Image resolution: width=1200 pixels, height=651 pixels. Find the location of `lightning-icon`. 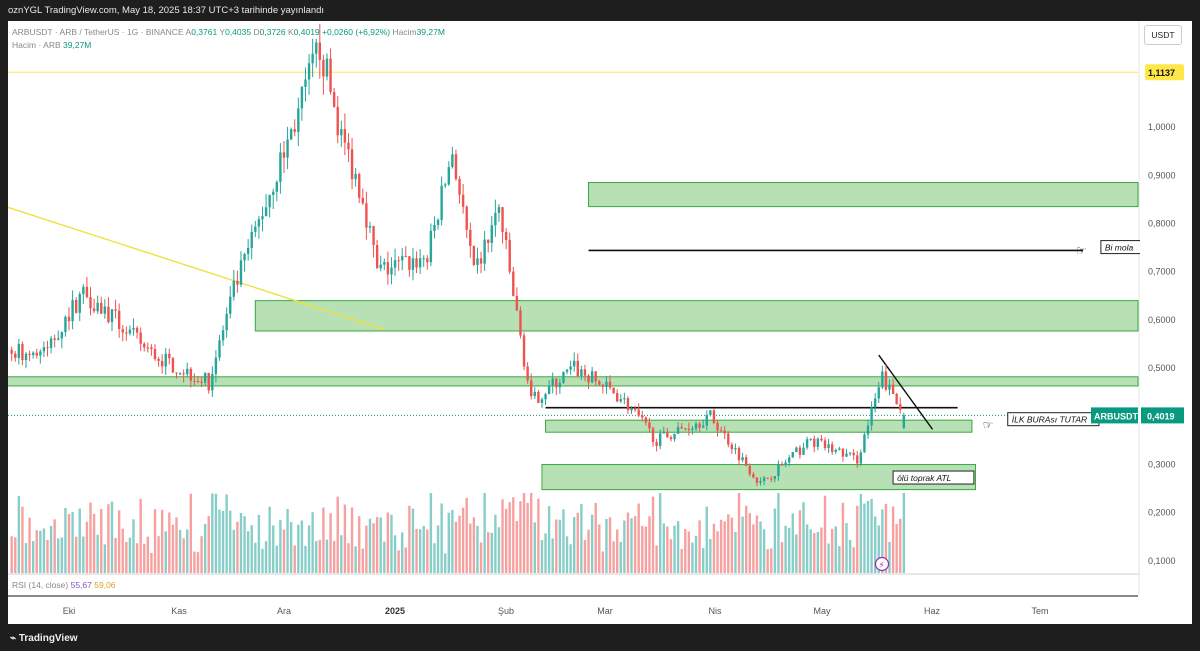

lightning-icon is located at coordinates (882, 564).